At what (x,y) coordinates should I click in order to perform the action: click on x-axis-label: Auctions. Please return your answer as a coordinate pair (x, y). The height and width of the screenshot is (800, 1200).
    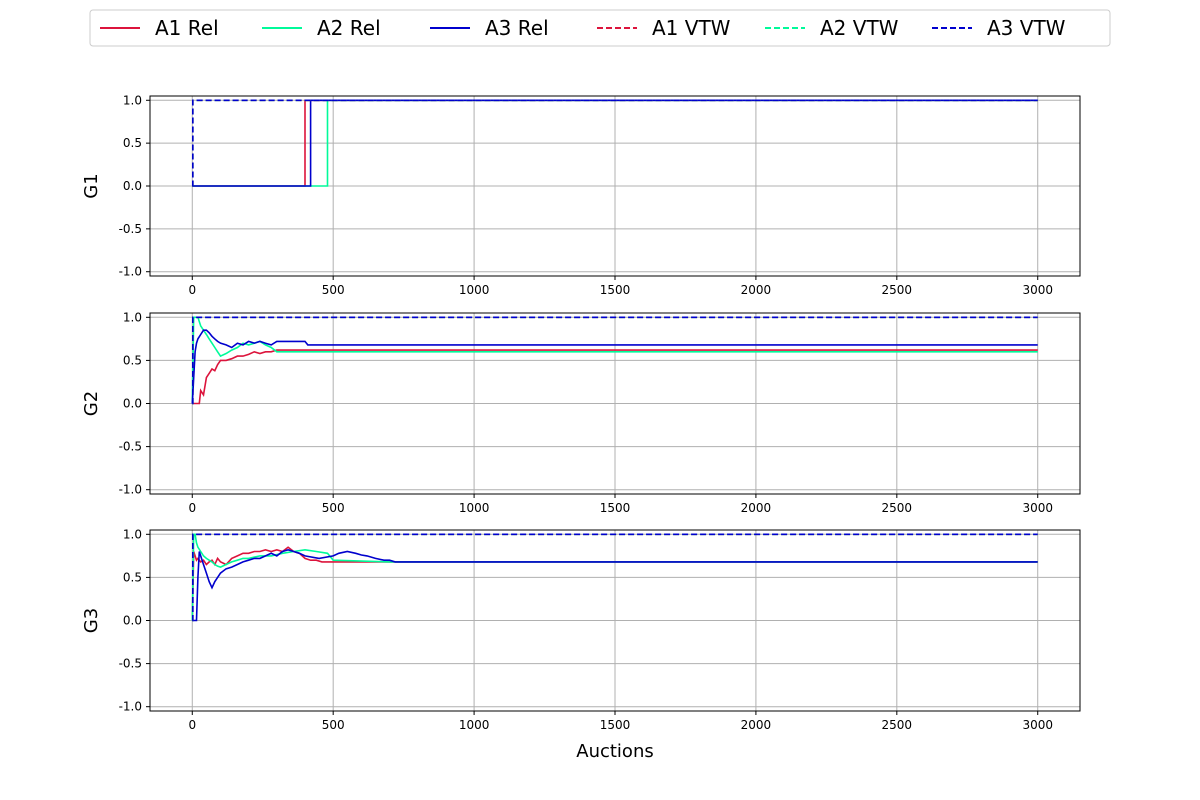
    Looking at the image, I should click on (614, 751).